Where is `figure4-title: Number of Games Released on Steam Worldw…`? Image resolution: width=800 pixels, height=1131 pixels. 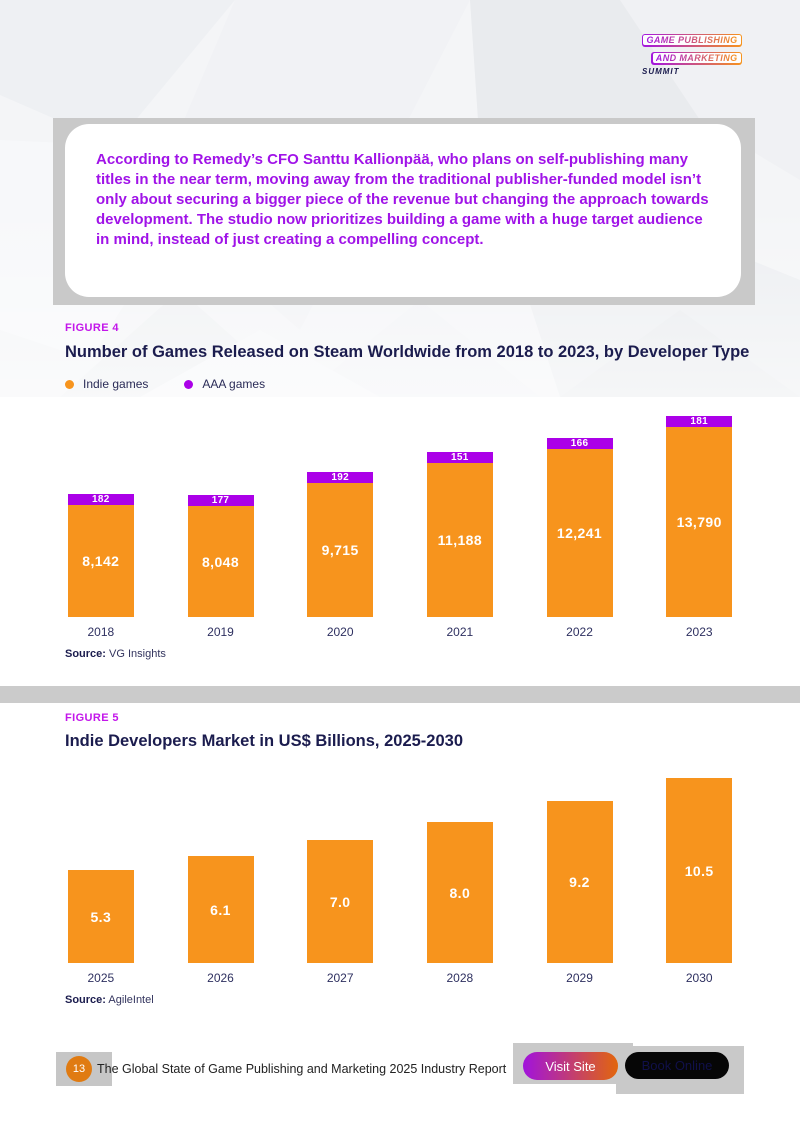
figure4-title: Number of Games Released on Steam Worldw… is located at coordinates (407, 352).